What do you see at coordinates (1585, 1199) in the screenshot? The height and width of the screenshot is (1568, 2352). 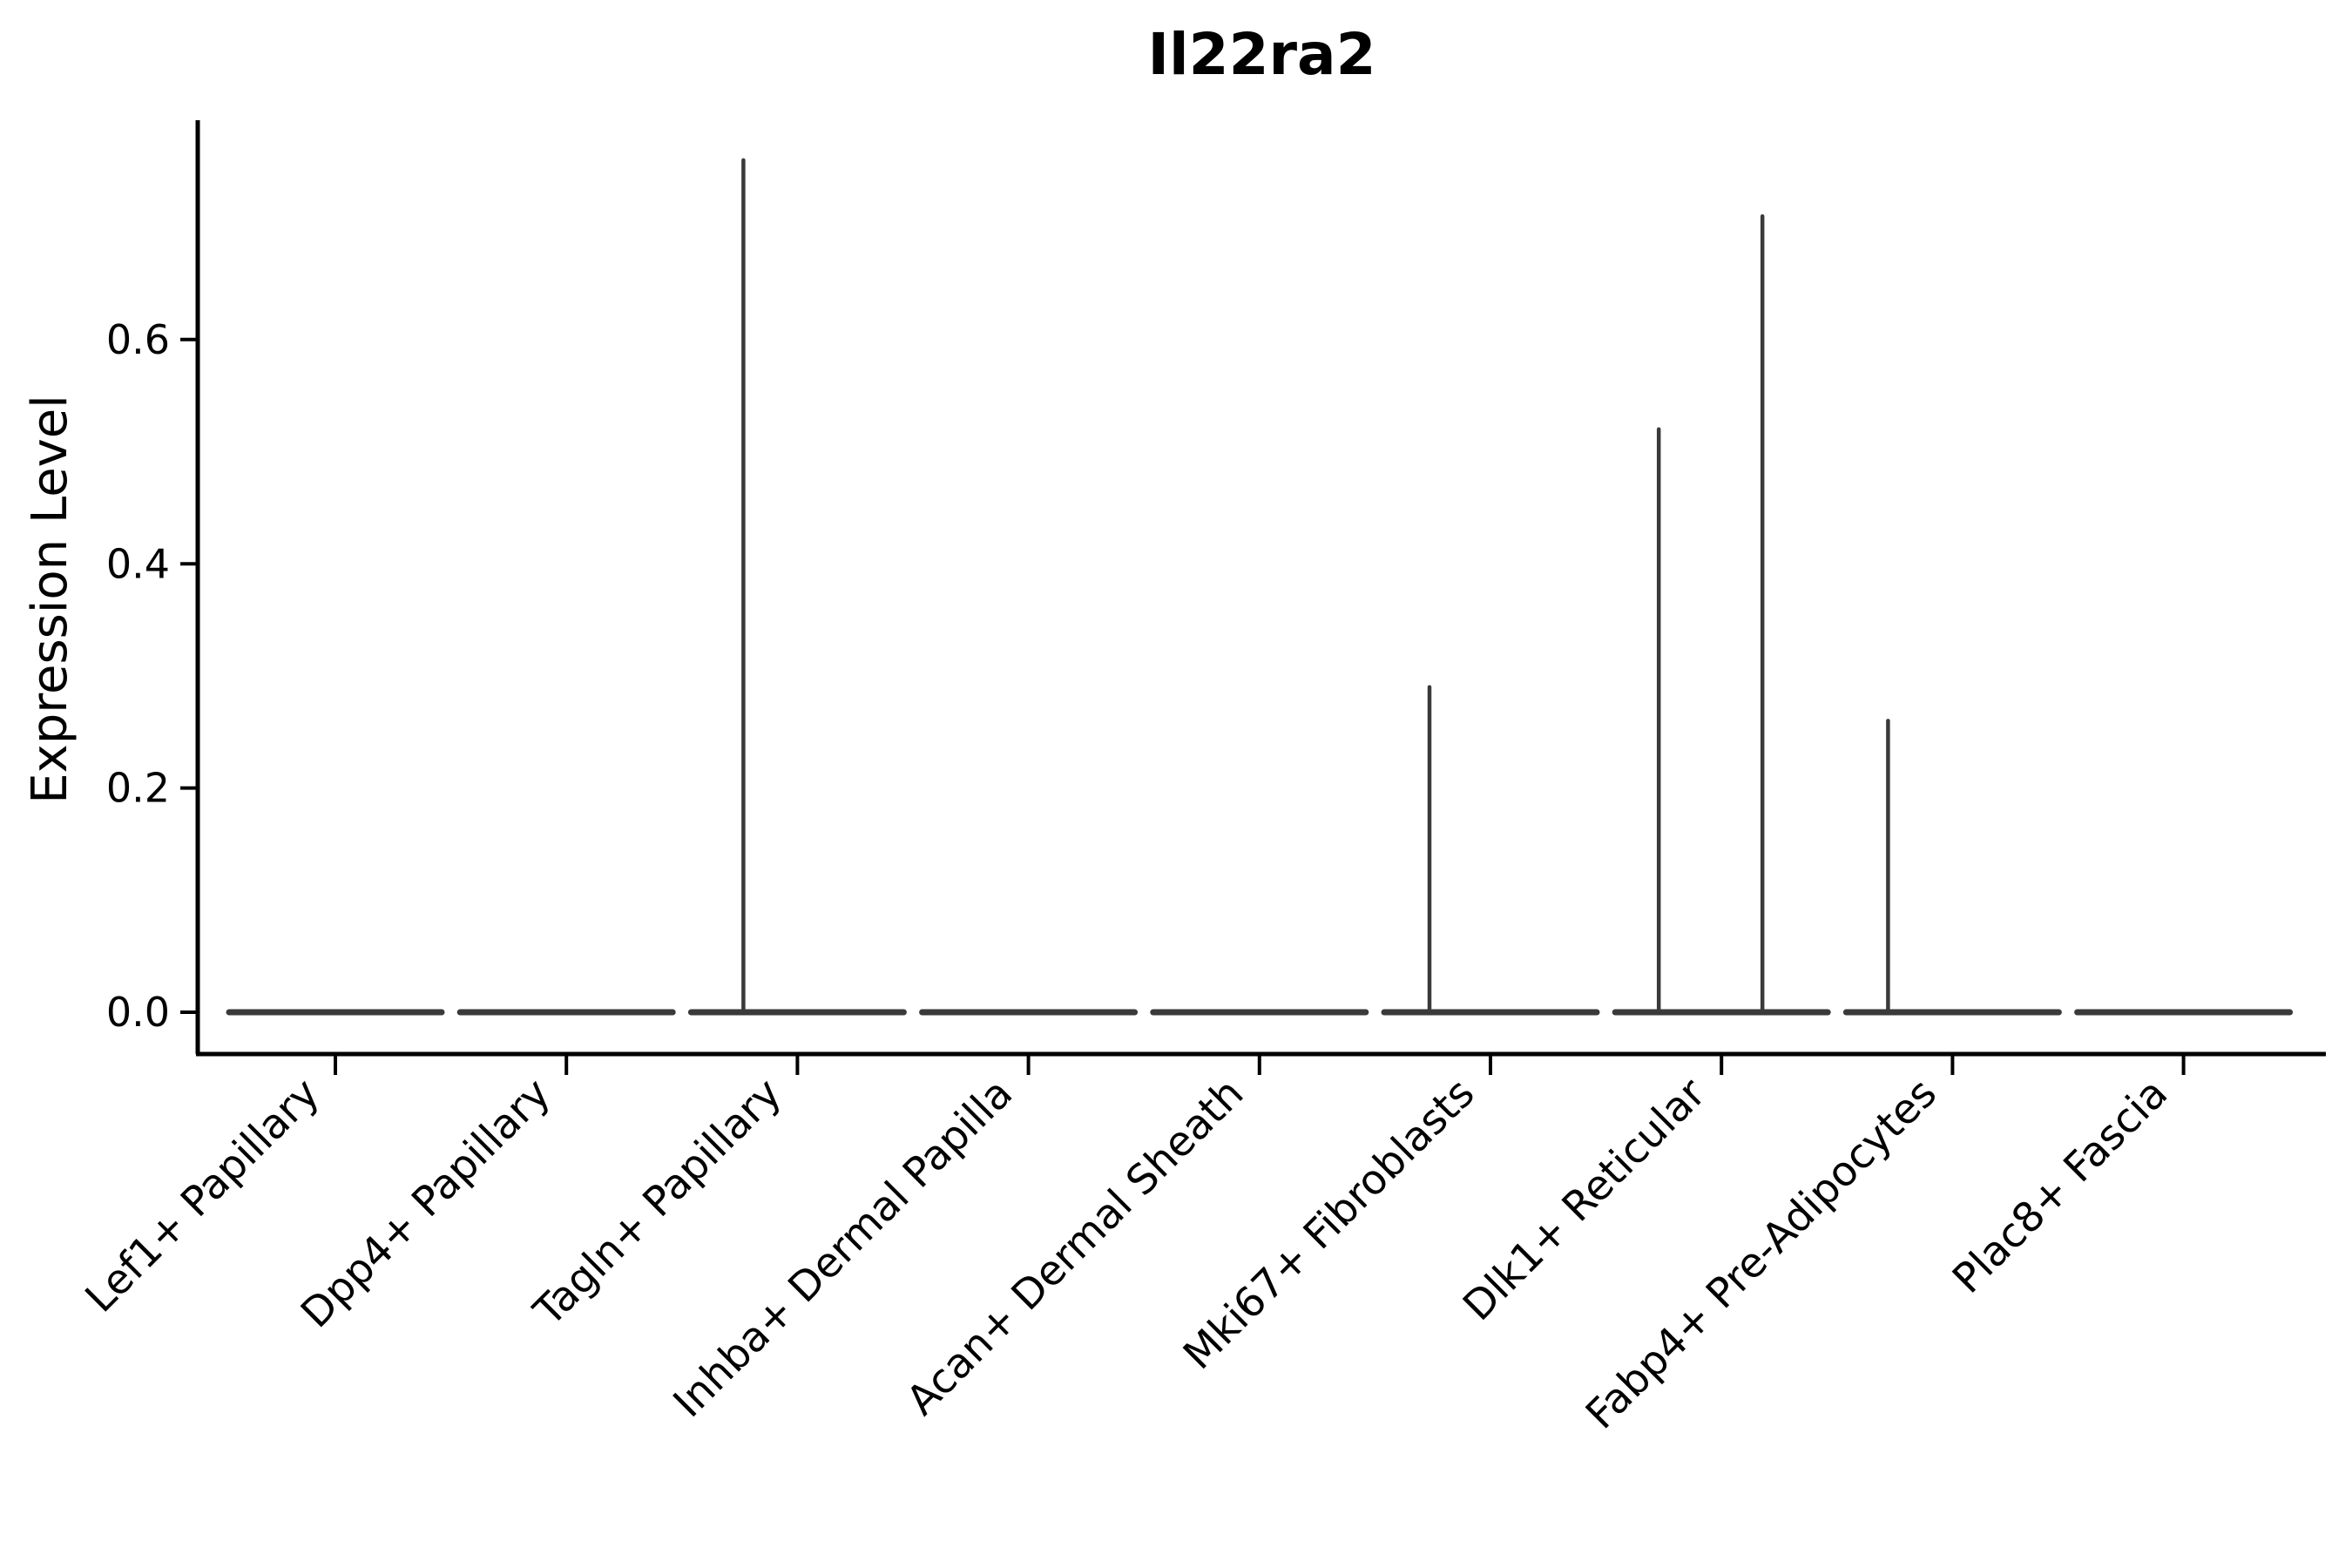 I see `x-tick-label: Dlk1+ Reticular` at bounding box center [1585, 1199].